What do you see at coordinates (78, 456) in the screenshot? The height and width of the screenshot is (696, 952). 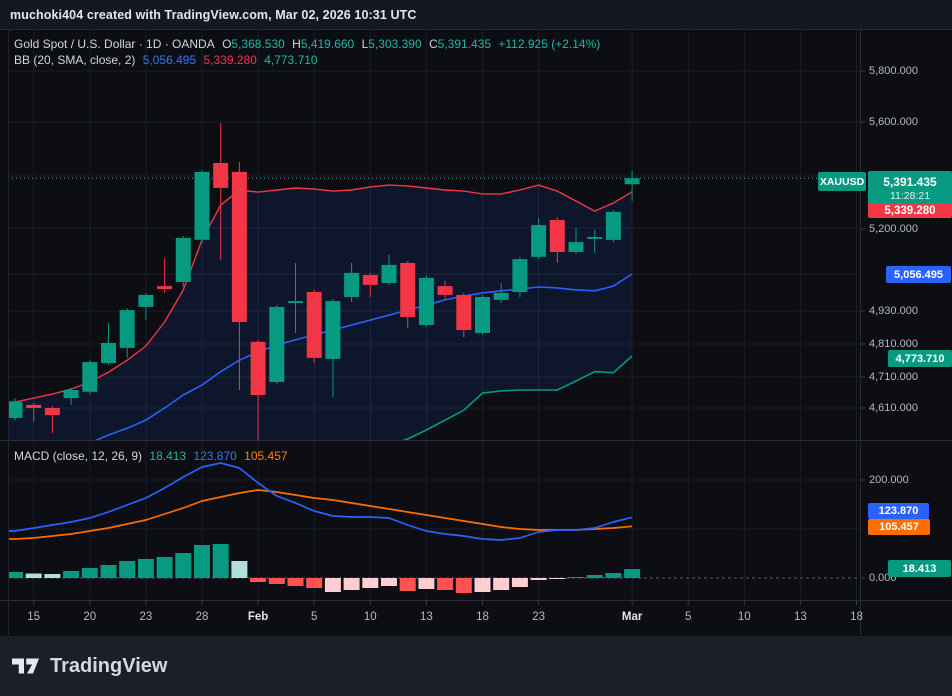 I see `macd-label: MACD (close, 12, 26, 9)` at bounding box center [78, 456].